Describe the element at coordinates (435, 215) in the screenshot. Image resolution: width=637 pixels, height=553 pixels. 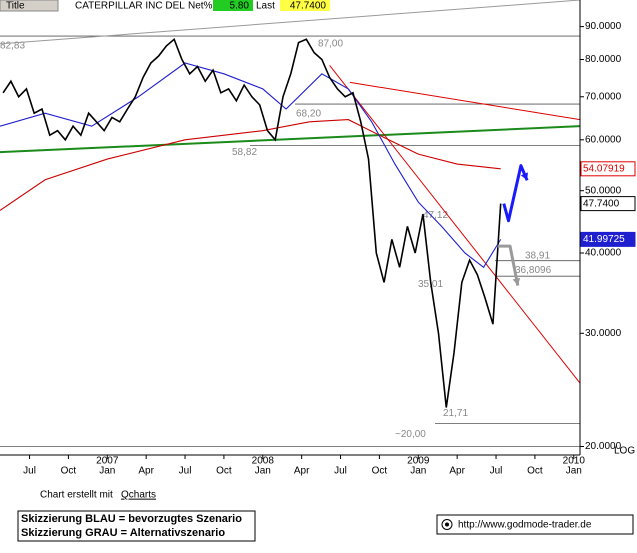
I see `annotation: 47,12` at that location.